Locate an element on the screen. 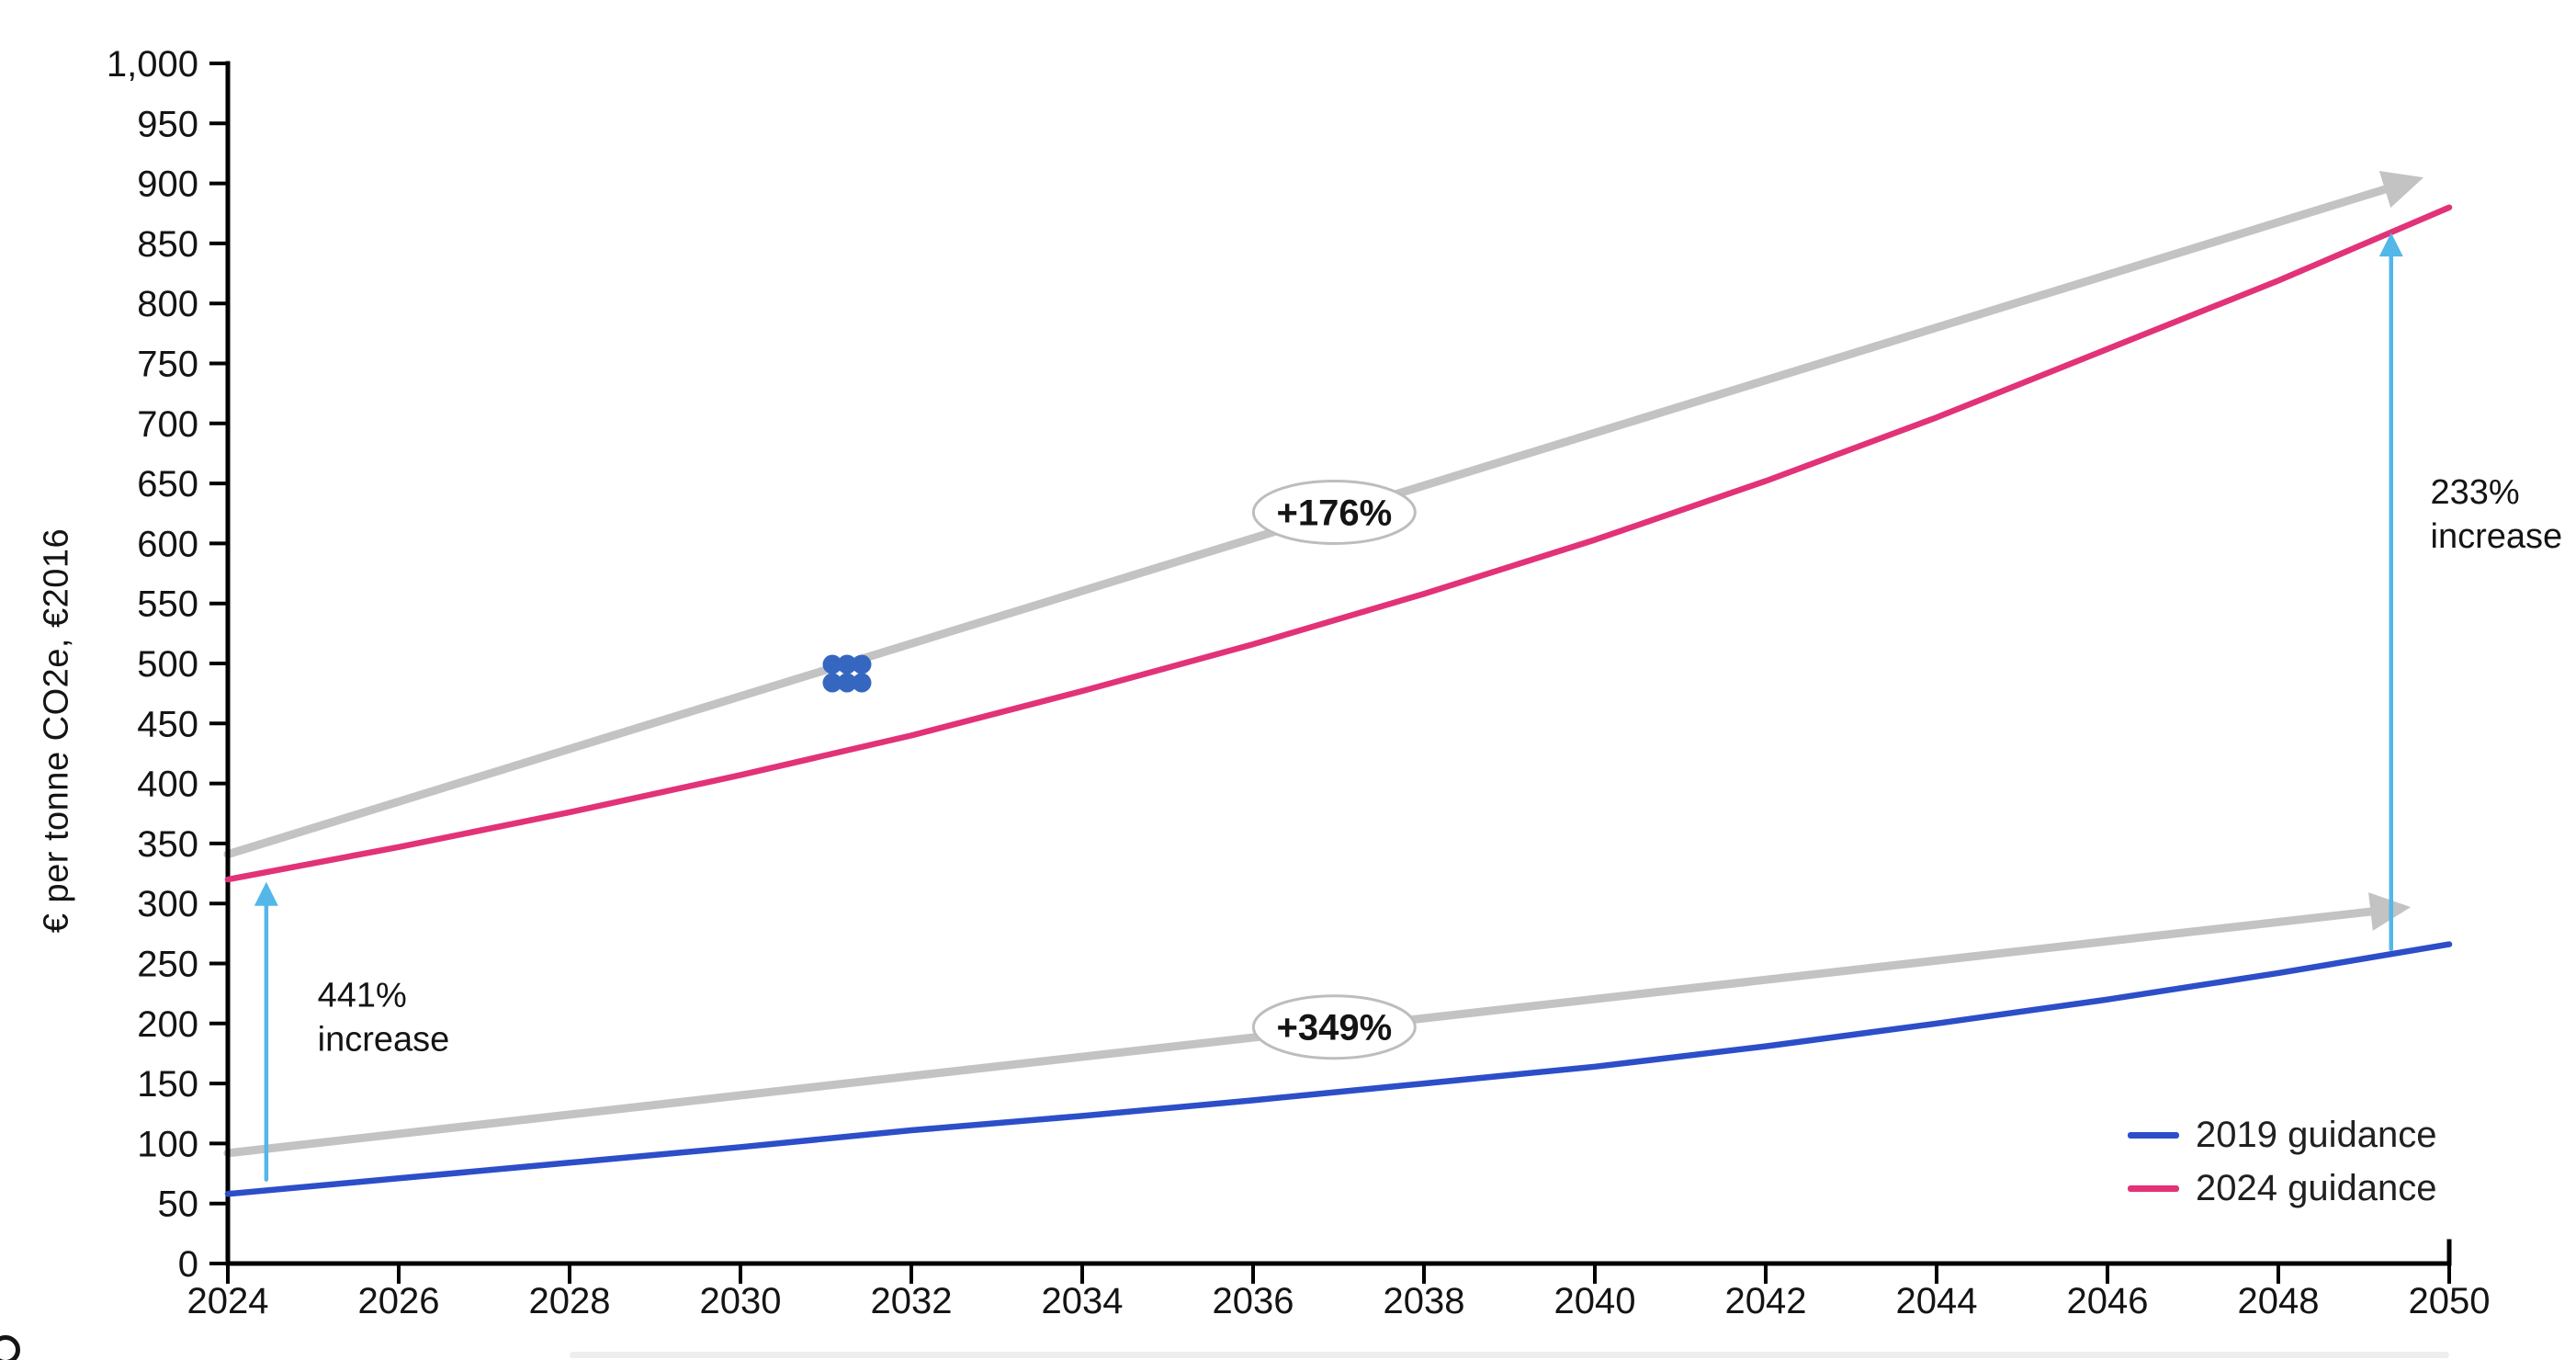 The width and height of the screenshot is (2576, 1360). y-tick-label: 650 is located at coordinates (167, 484).